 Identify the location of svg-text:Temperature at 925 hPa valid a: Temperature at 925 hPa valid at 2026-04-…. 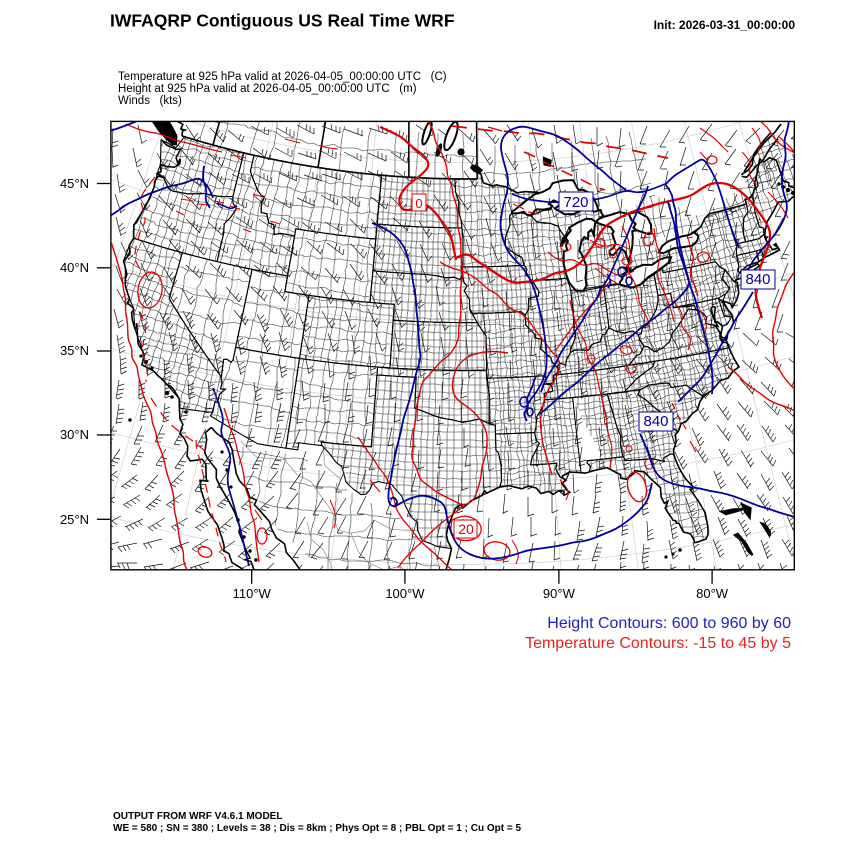
(282, 77).